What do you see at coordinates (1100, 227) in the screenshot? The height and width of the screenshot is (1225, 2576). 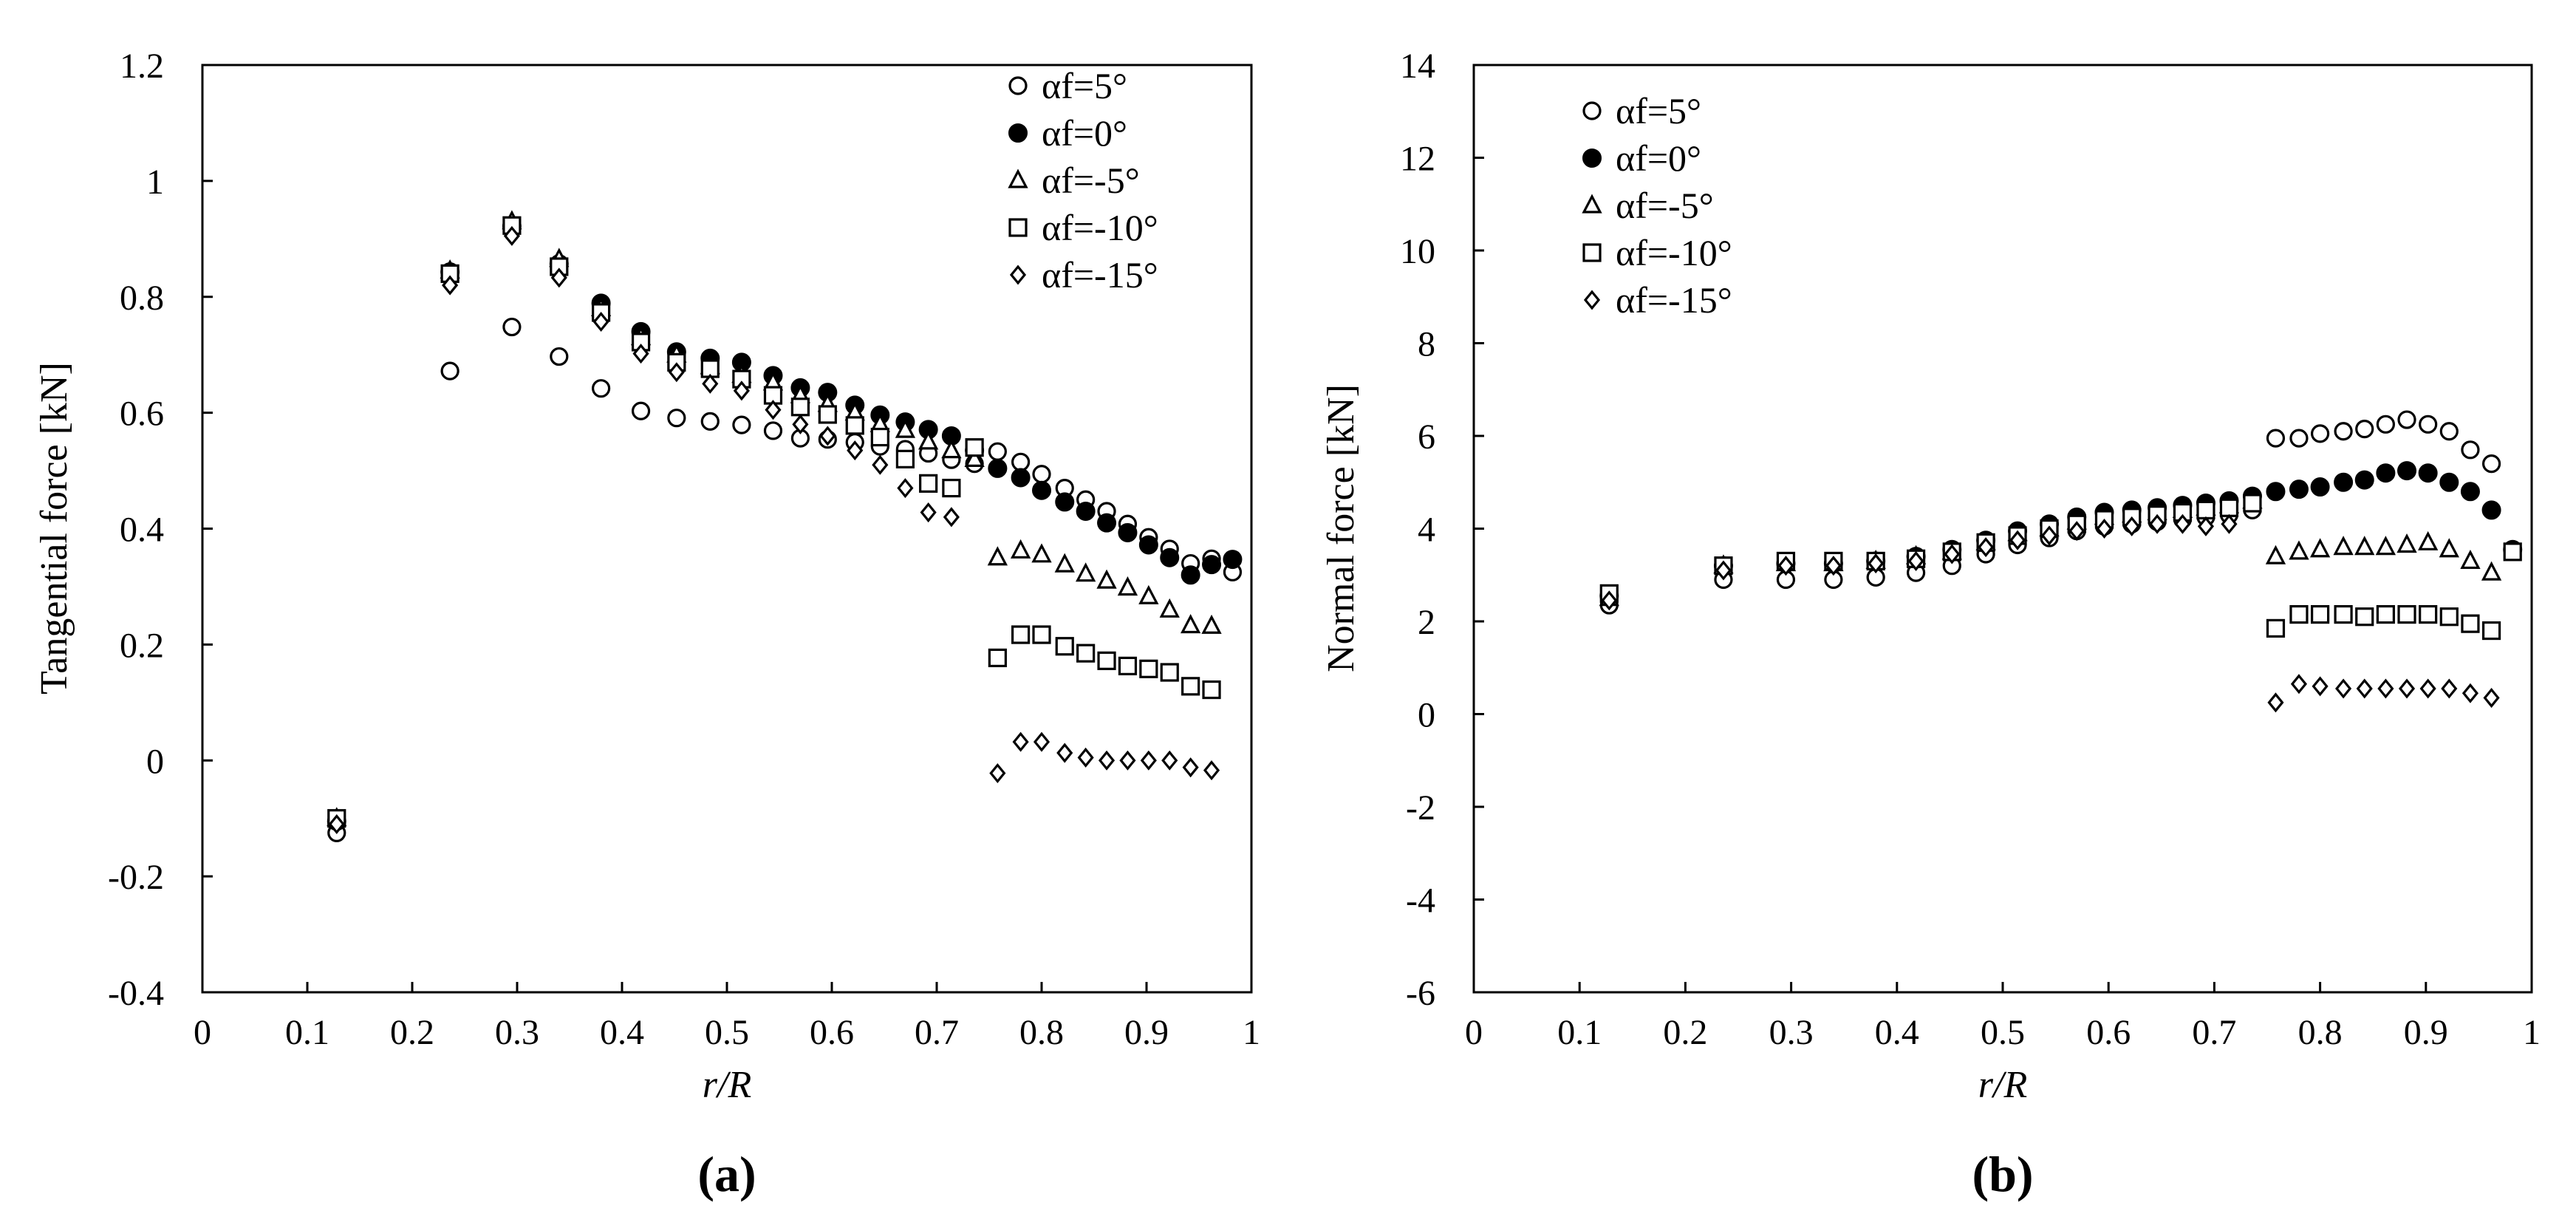 I see `legend-label-a-3: αf=-10°` at bounding box center [1100, 227].